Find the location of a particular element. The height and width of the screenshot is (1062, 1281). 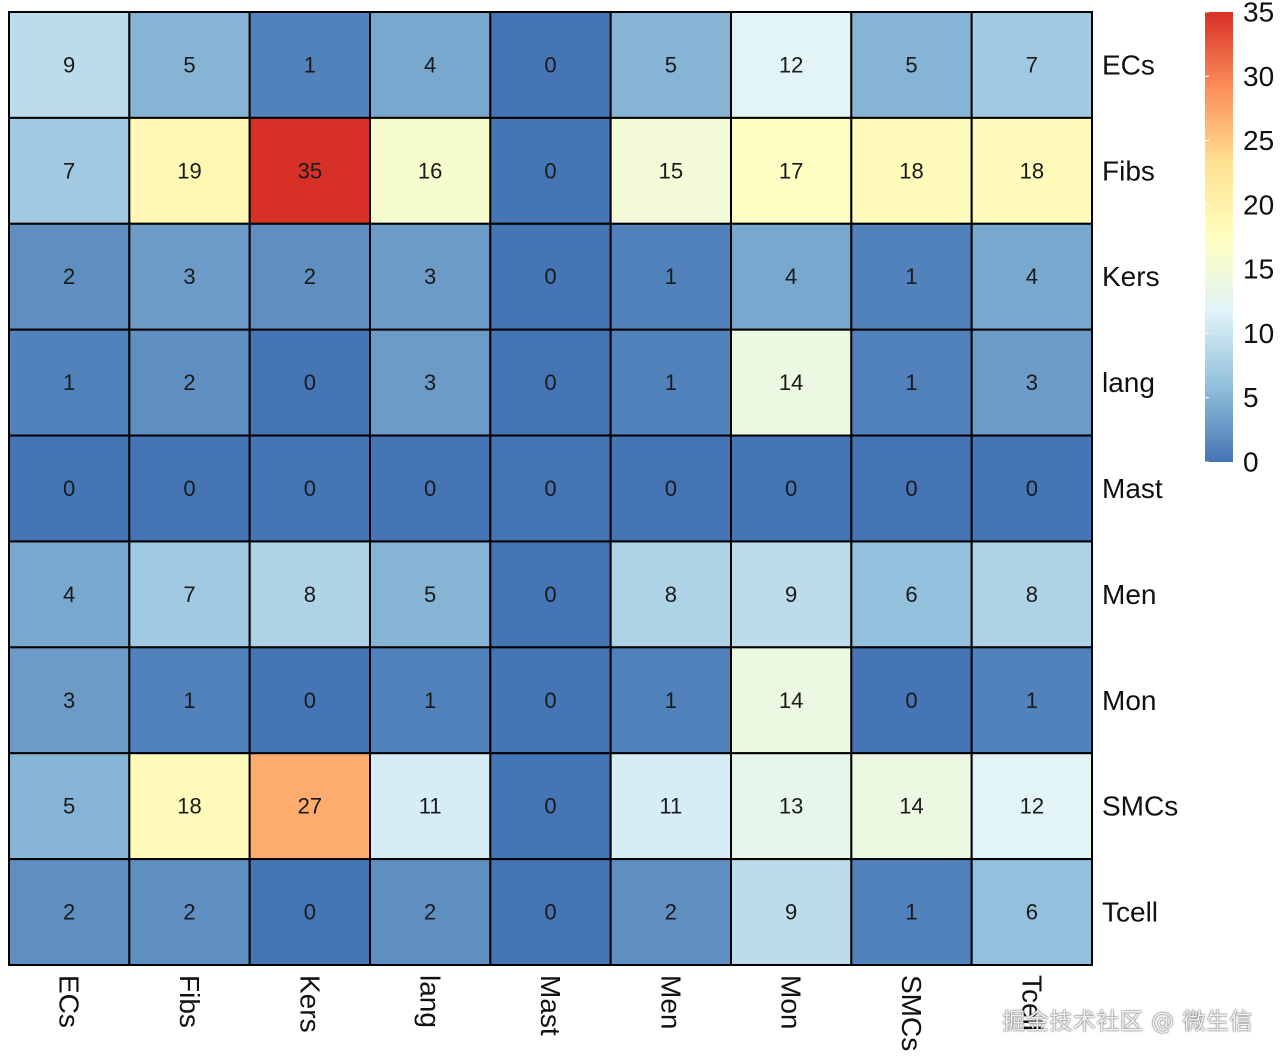

heatmap-cell-Fibs-ECs is located at coordinates (69, 170).